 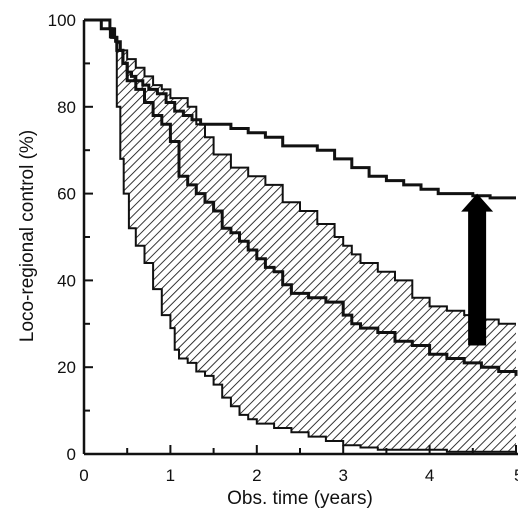 What do you see at coordinates (27, 236) in the screenshot?
I see `y-axis-title: Loco-regional control (%)` at bounding box center [27, 236].